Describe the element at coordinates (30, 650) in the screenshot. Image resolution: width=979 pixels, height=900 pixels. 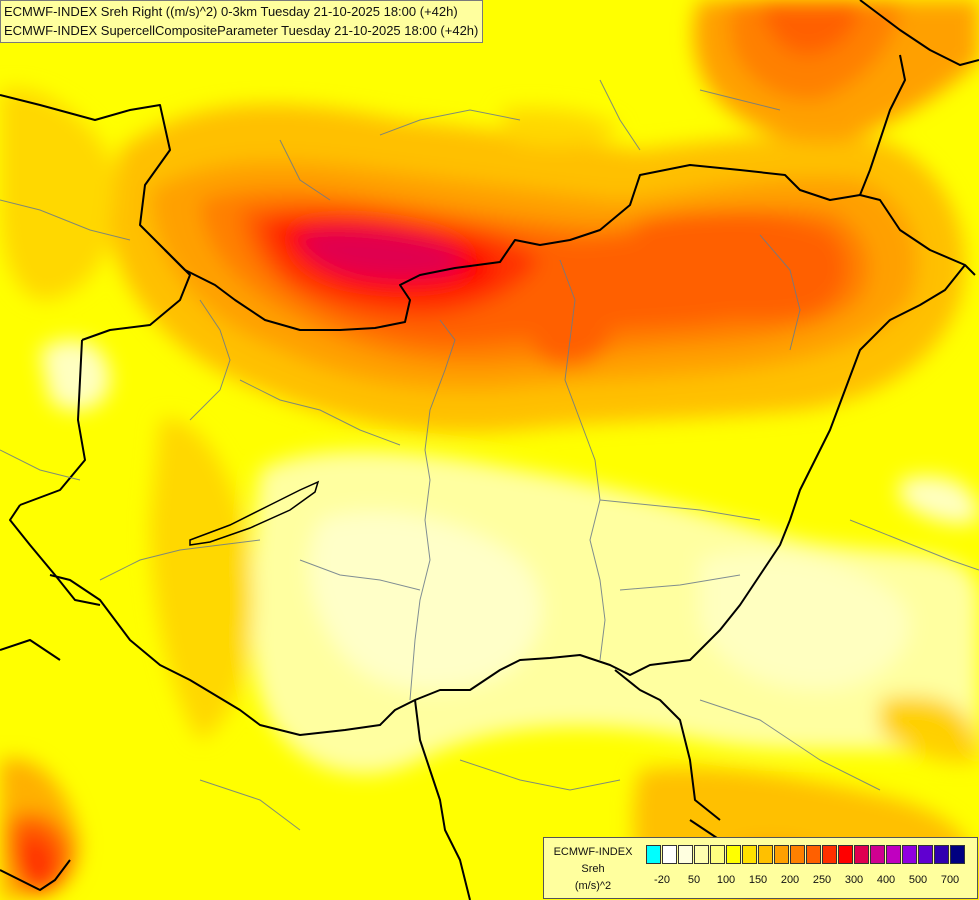
I see `border-sw` at that location.